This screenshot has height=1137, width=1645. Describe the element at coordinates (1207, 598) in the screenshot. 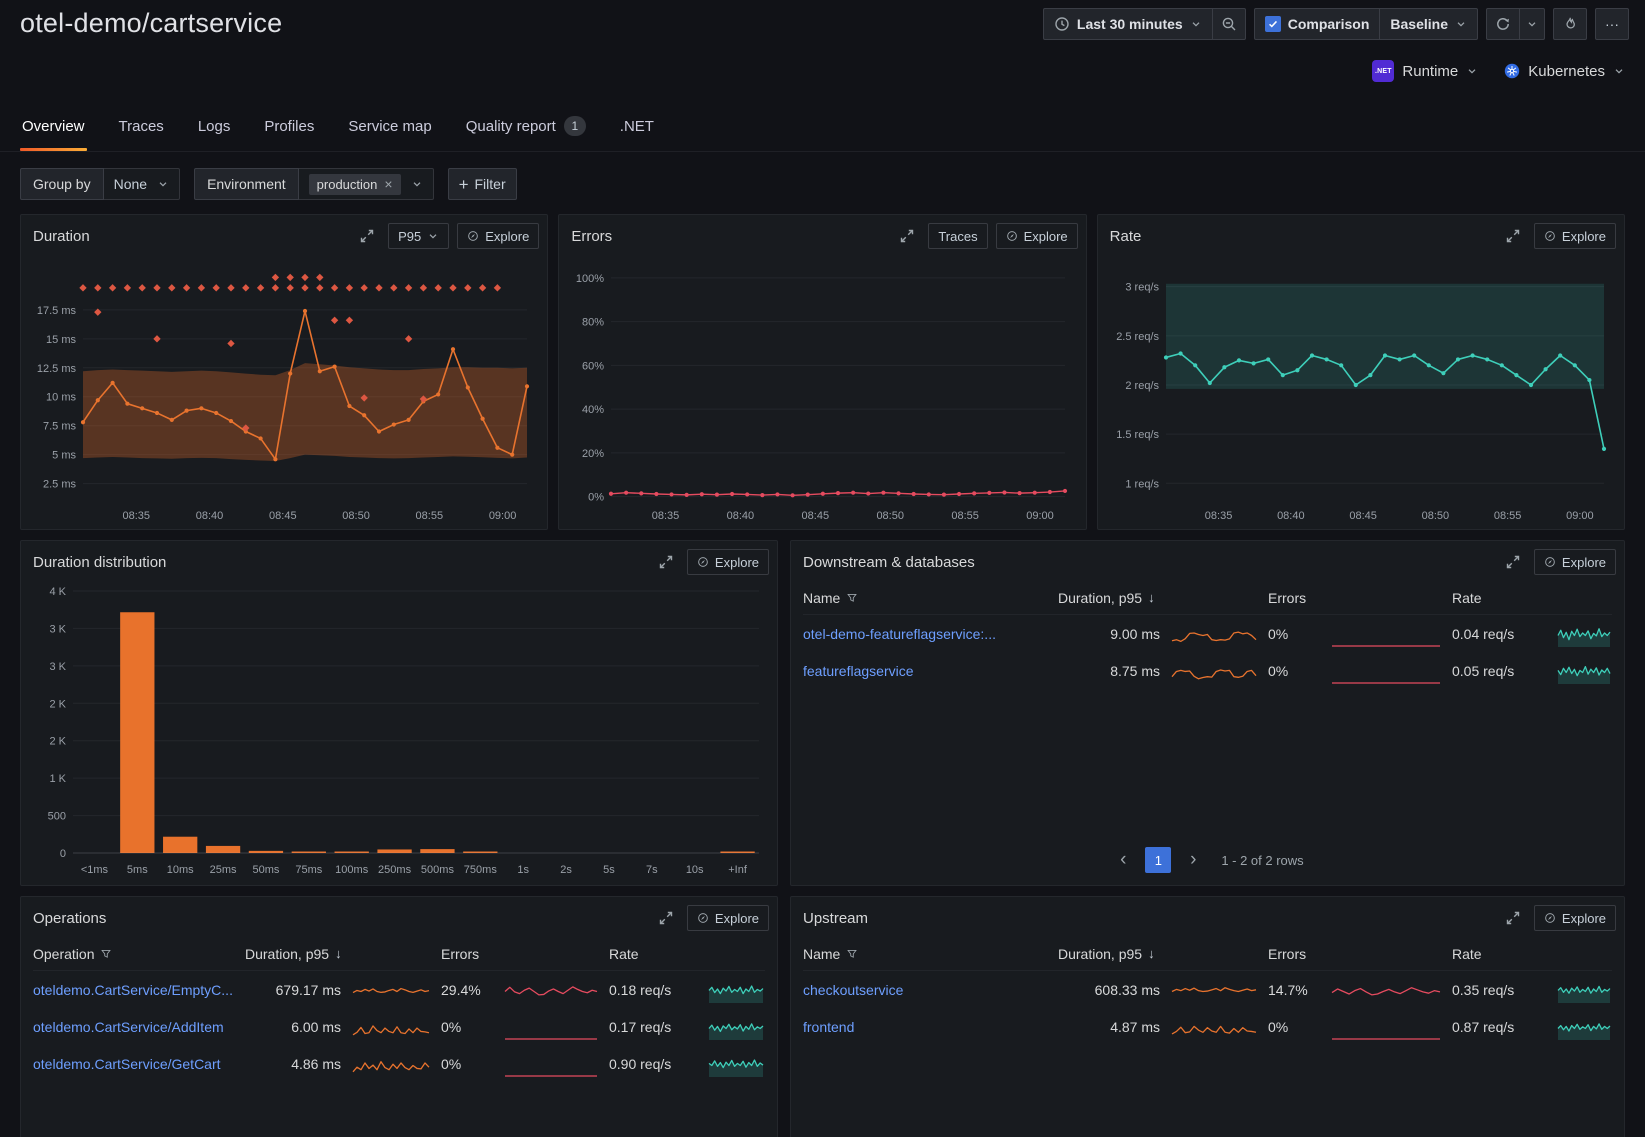

I see `table-header: Name Duration, p95 ↓ Errors Rate` at that location.